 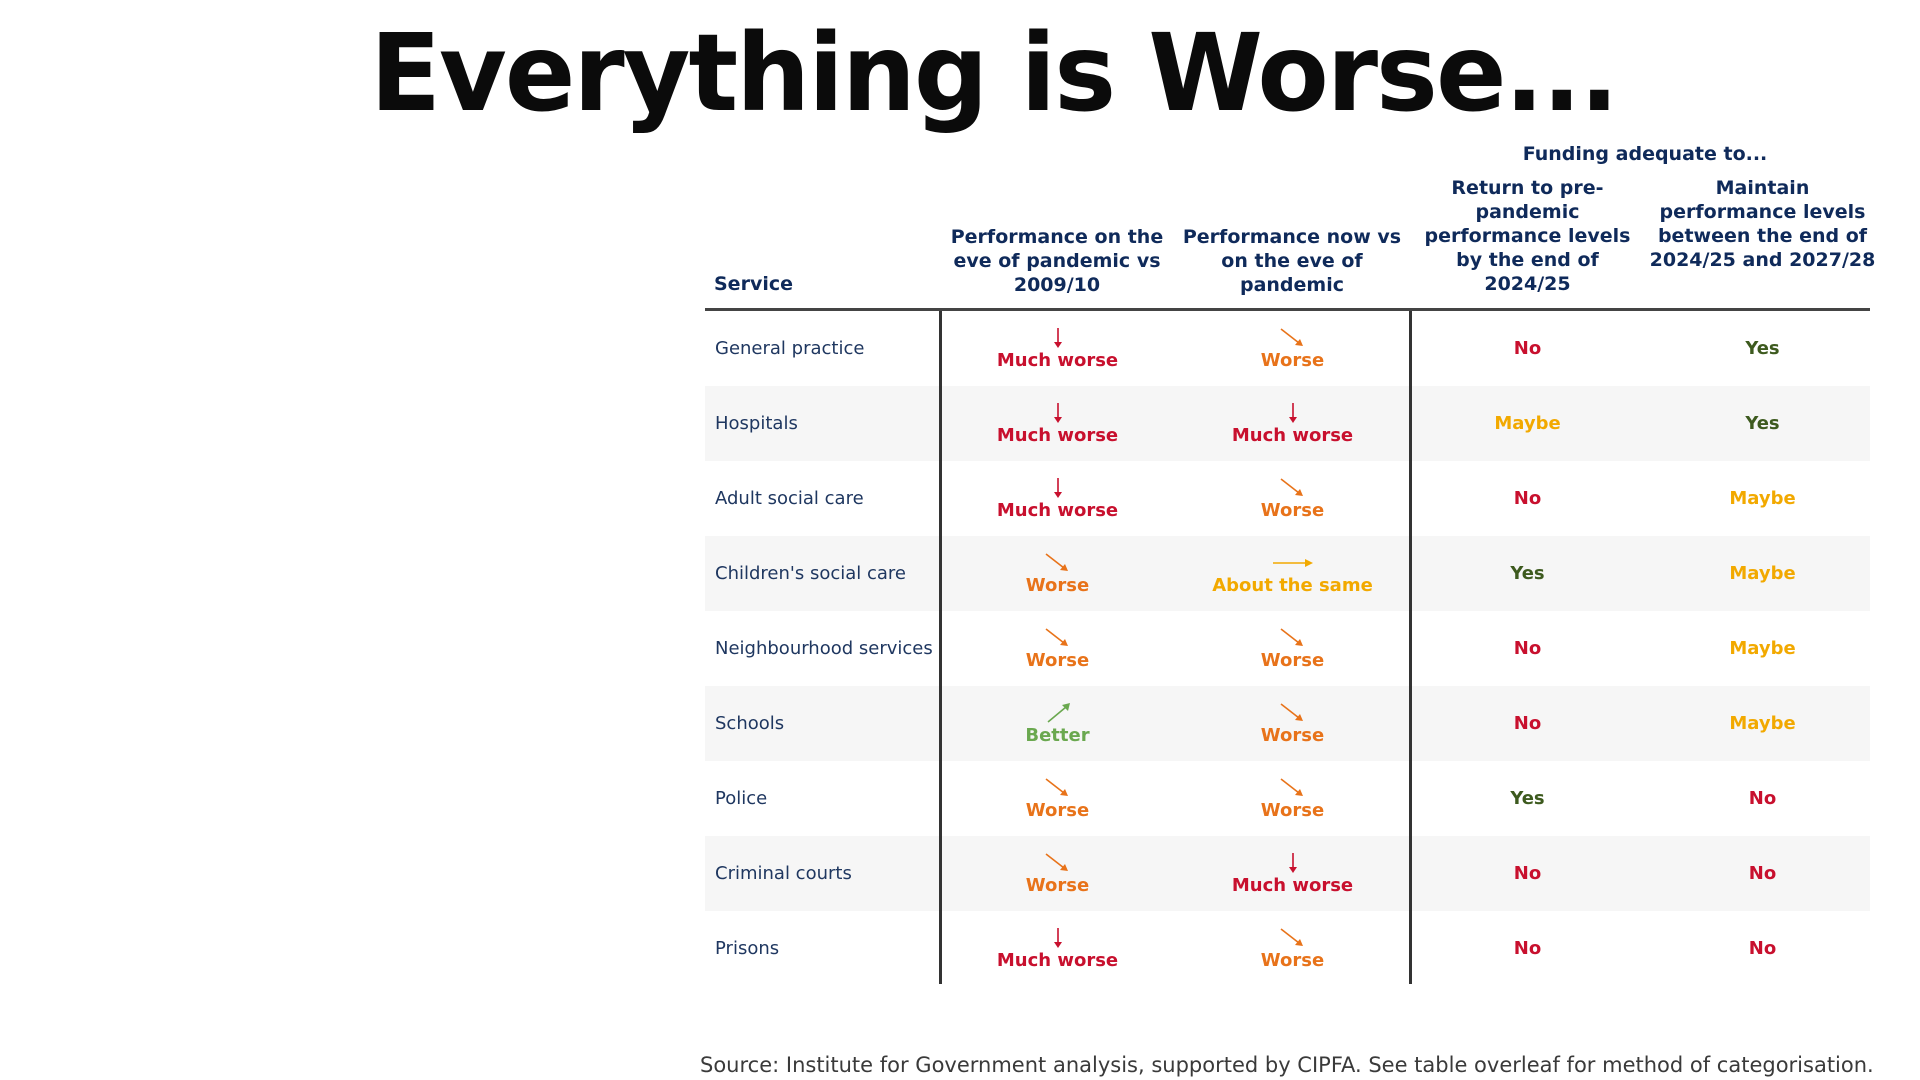 What do you see at coordinates (753, 284) in the screenshot?
I see `header-service: Service` at bounding box center [753, 284].